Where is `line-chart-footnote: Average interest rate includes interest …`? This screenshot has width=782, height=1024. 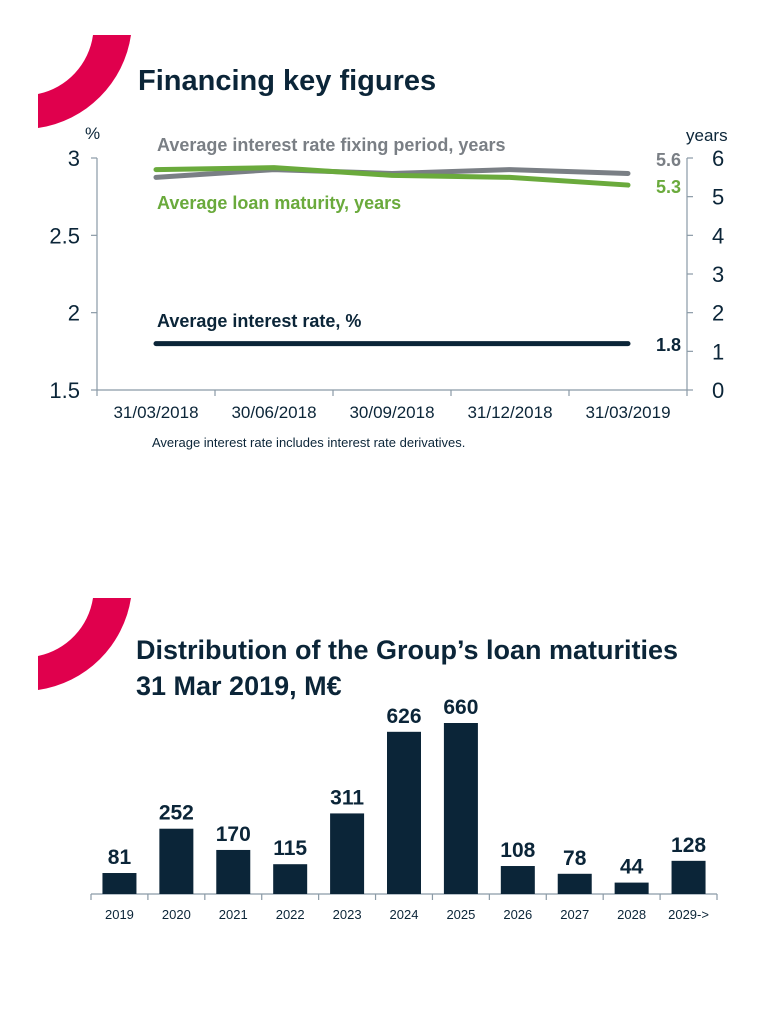 line-chart-footnote: Average interest rate includes interest … is located at coordinates (308, 442).